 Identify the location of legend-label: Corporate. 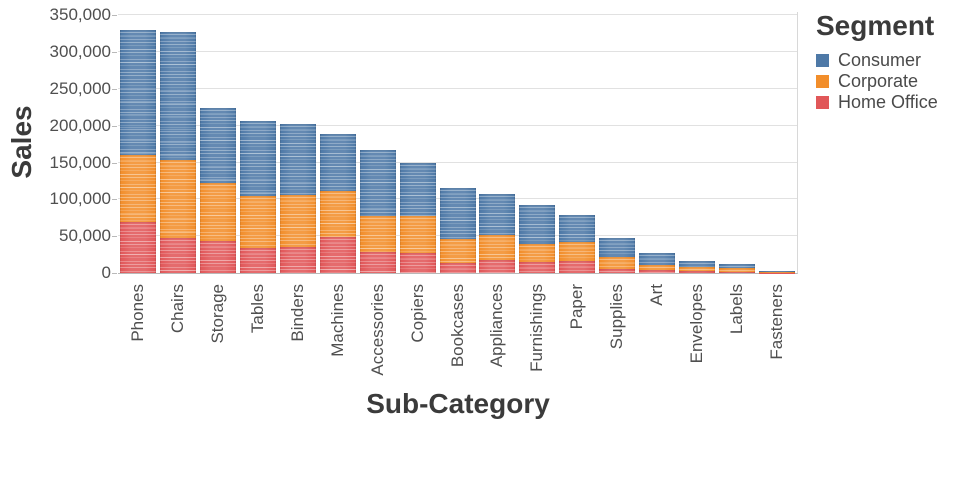
(878, 81).